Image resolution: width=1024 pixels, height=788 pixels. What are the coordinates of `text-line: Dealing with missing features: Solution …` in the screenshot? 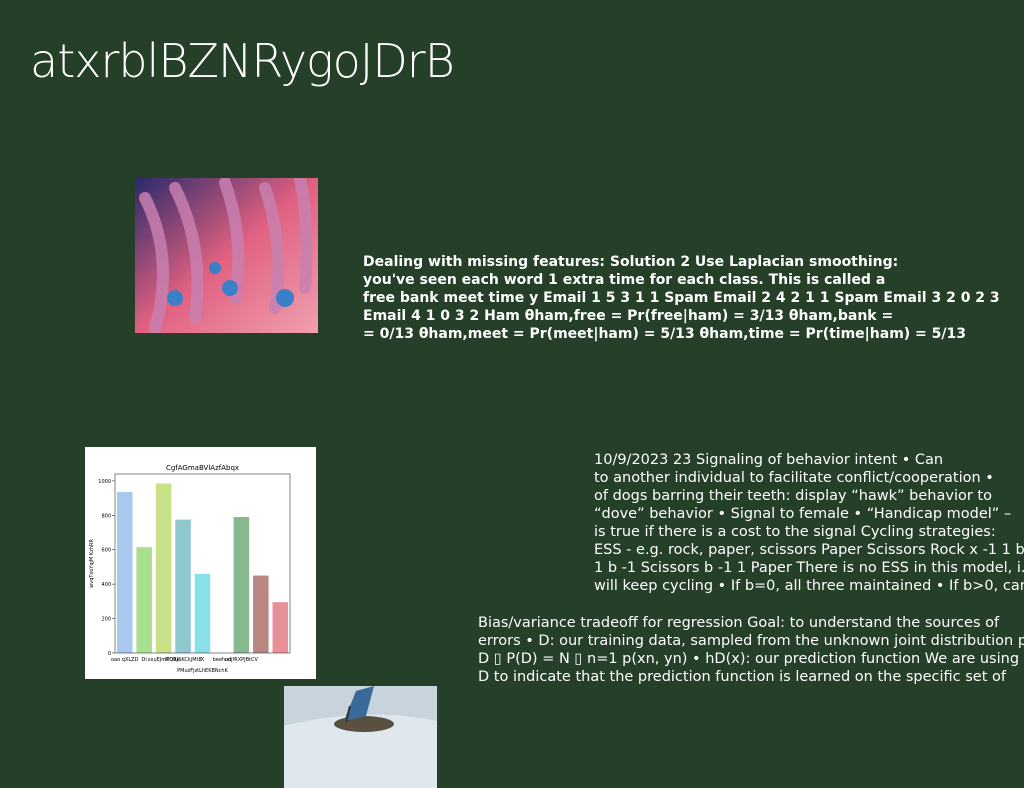 It's located at (631, 262).